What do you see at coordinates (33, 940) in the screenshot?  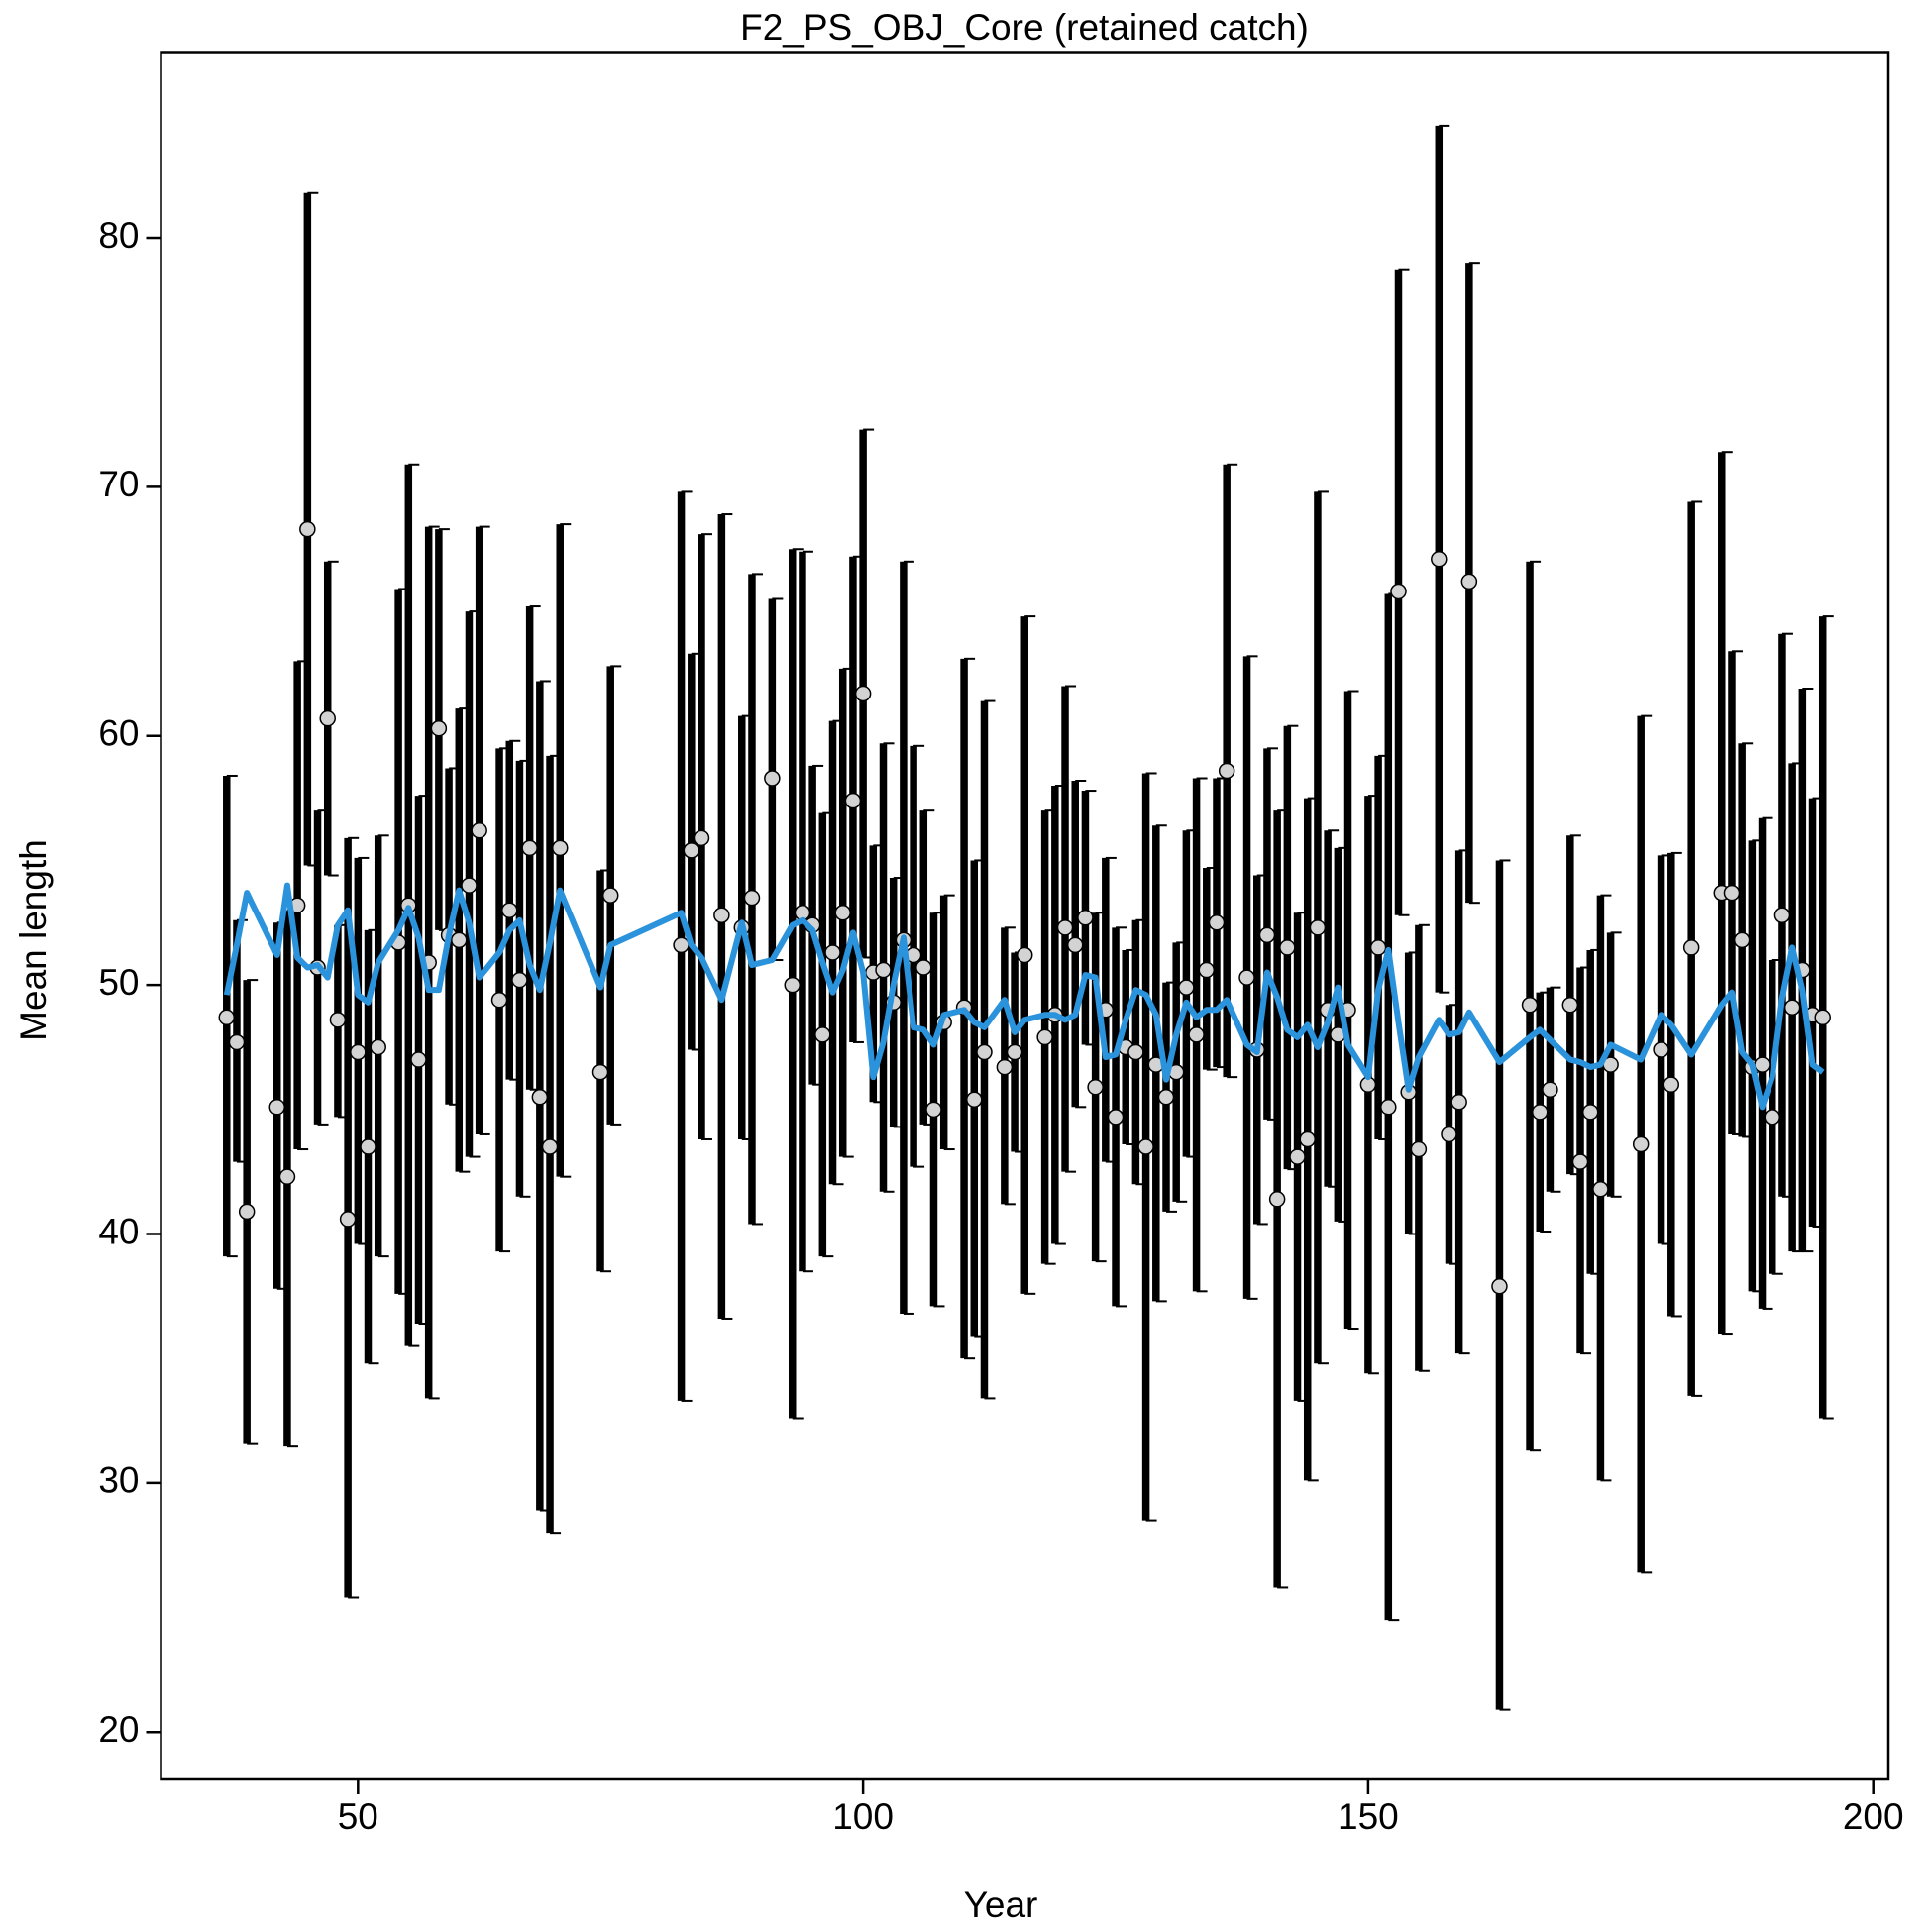 I see `y-axis-label: Mean length` at bounding box center [33, 940].